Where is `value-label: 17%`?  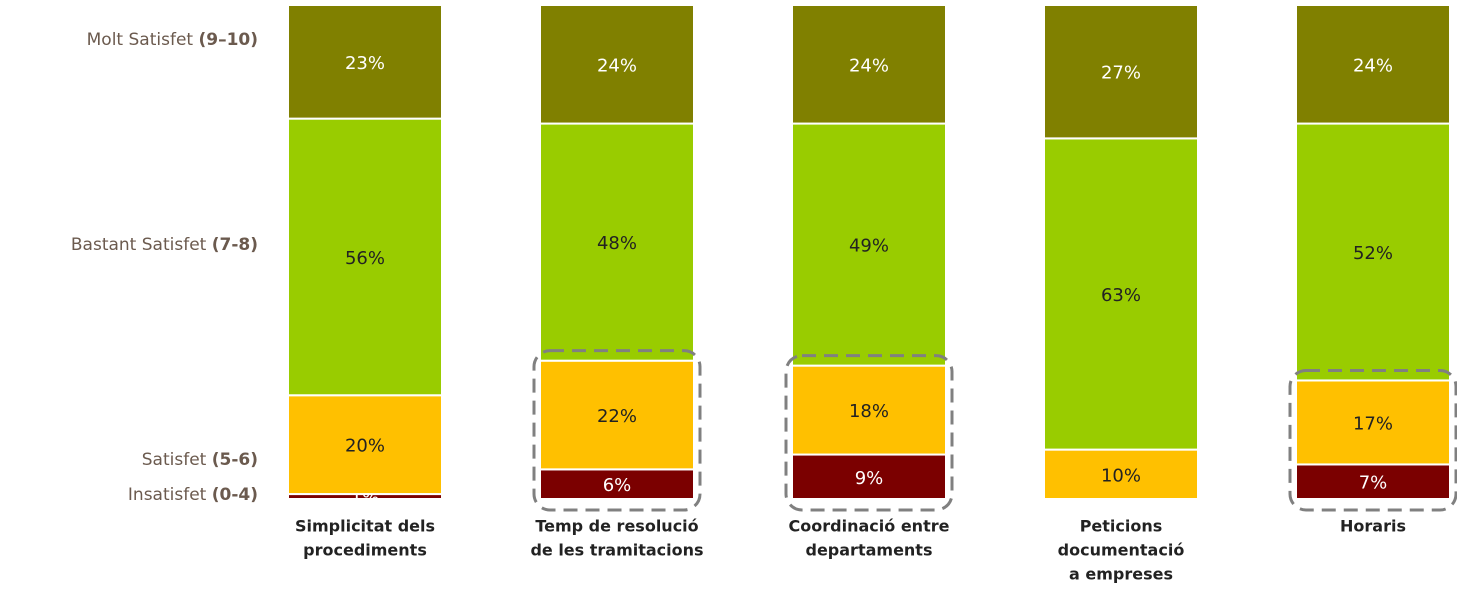
value-label: 17% is located at coordinates (1373, 423).